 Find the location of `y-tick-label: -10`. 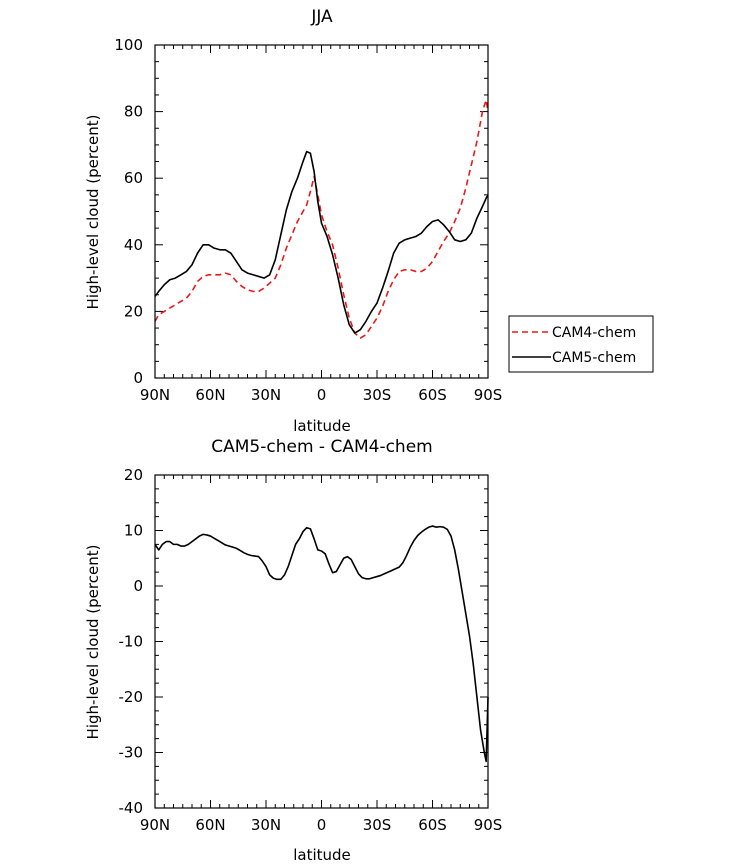

y-tick-label: -10 is located at coordinates (131, 642).